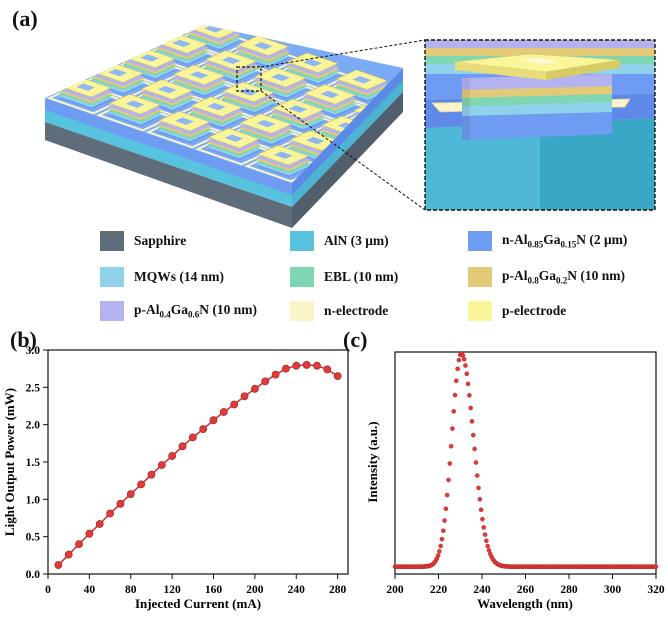 The width and height of the screenshot is (668, 618). Describe the element at coordinates (25, 18) in the screenshot. I see `panel-a-label: (a)` at that location.